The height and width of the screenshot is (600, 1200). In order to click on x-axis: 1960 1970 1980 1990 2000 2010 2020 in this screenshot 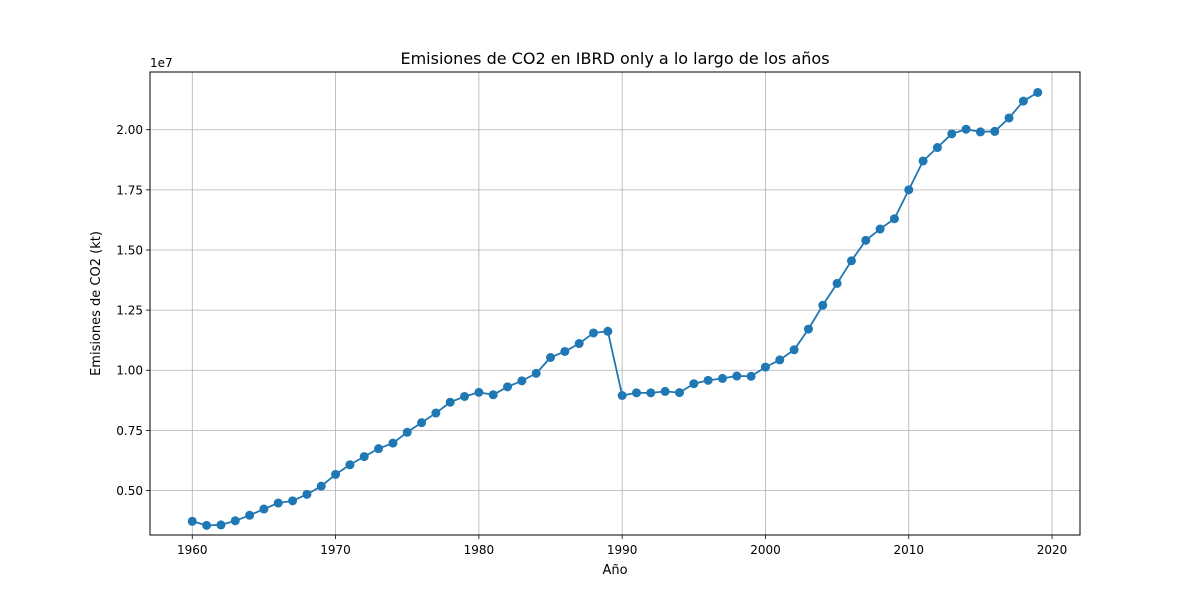, I will do `click(622, 546)`.